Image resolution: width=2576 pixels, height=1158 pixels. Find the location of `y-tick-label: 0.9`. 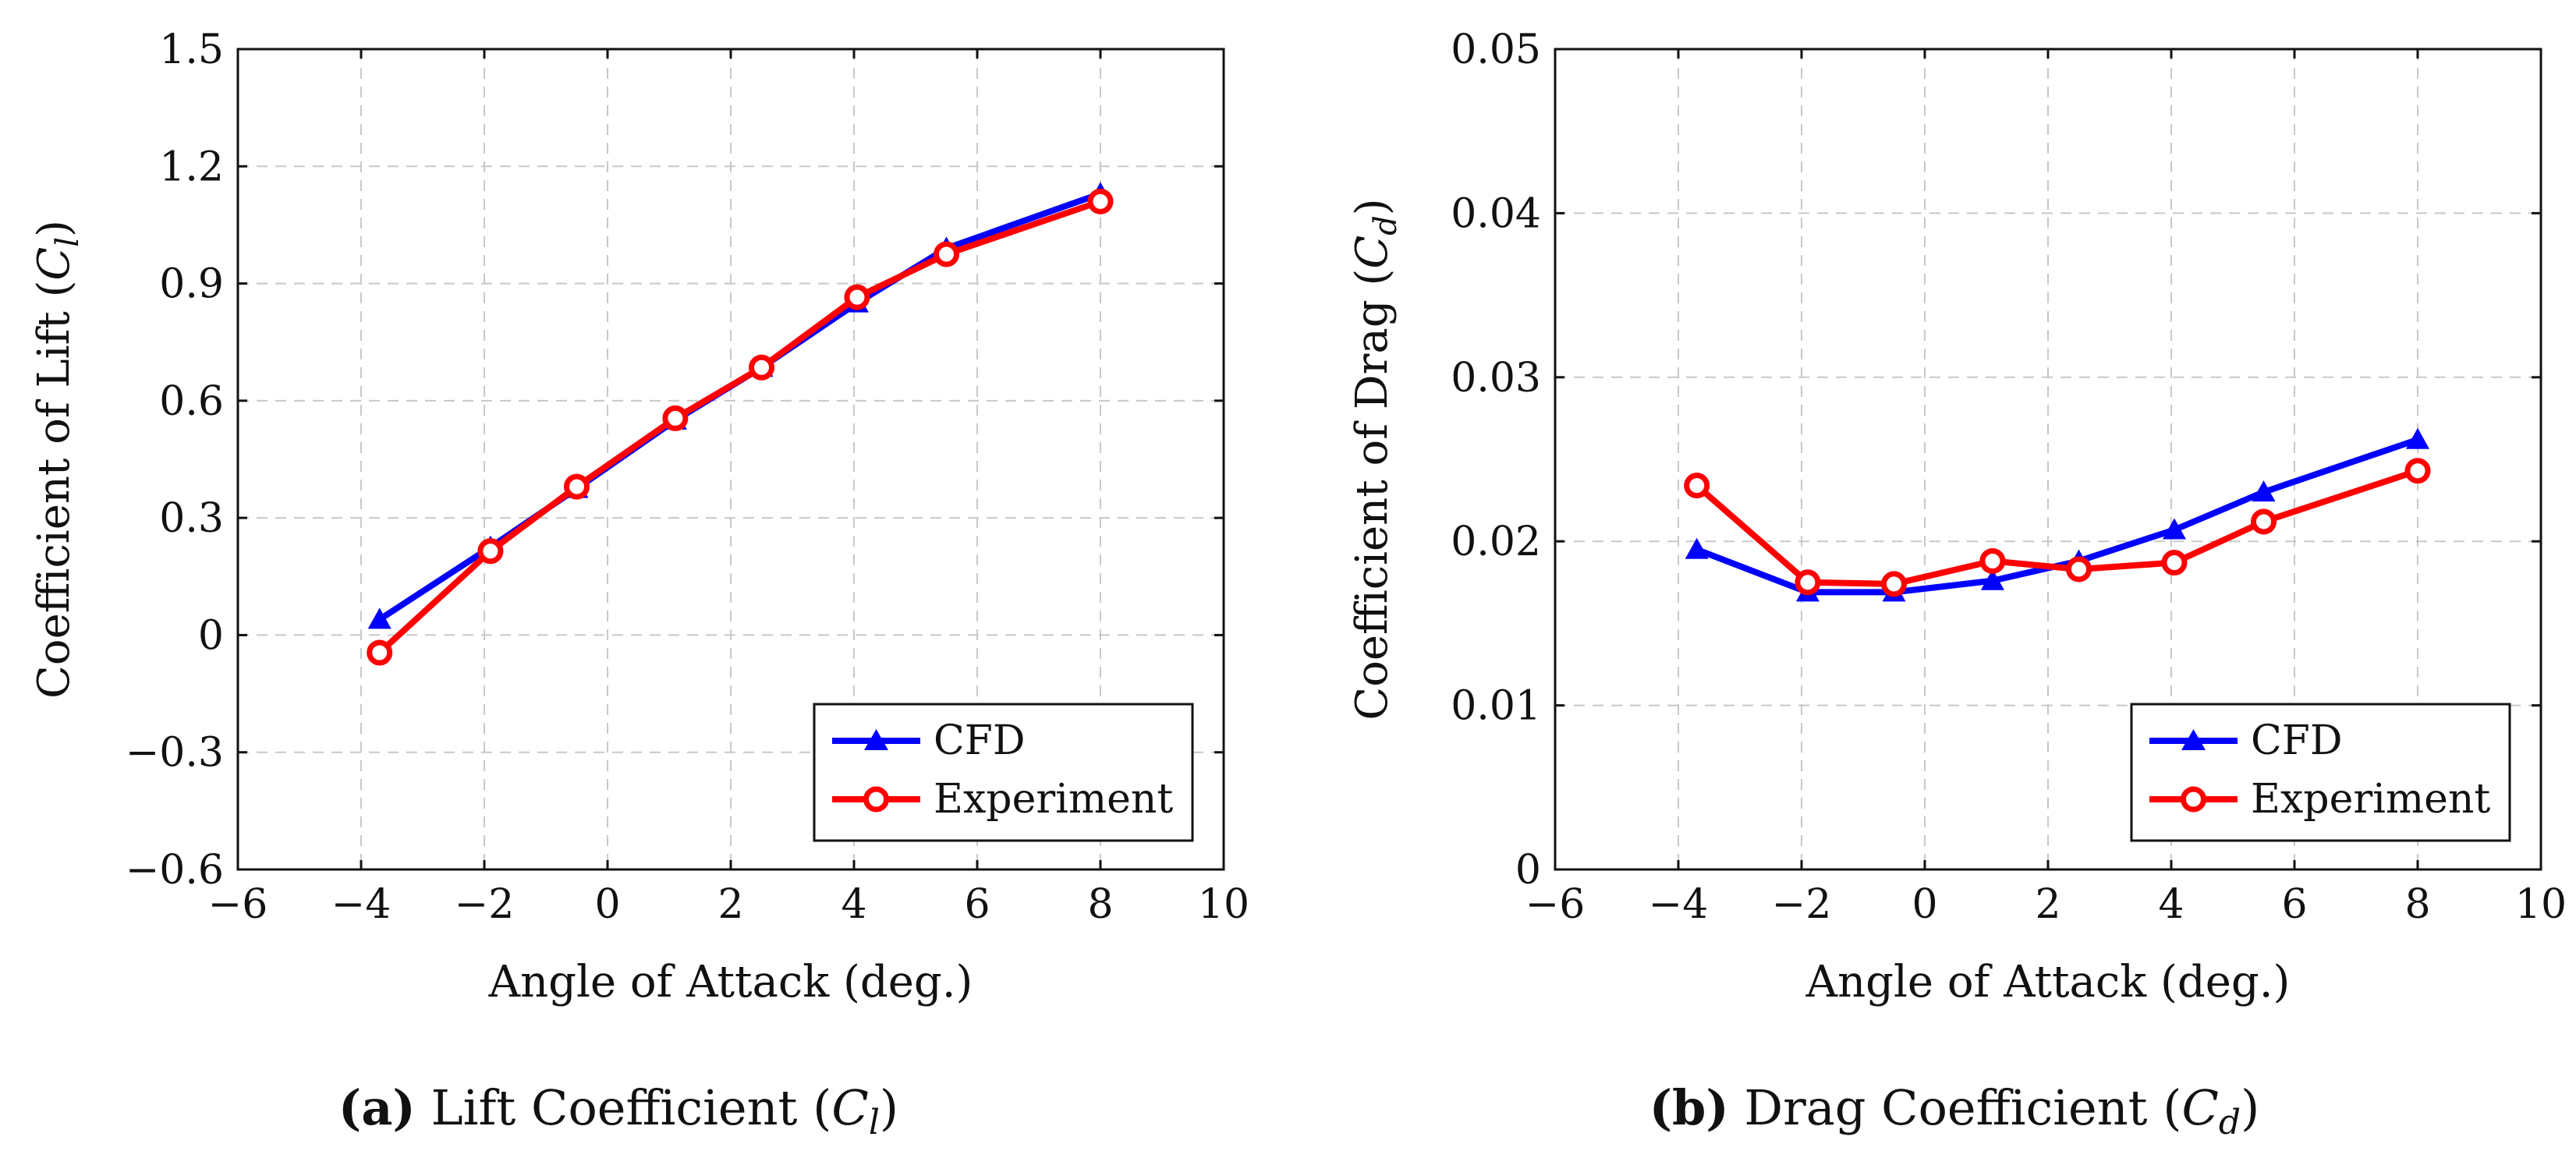

y-tick-label: 0.9 is located at coordinates (192, 284).